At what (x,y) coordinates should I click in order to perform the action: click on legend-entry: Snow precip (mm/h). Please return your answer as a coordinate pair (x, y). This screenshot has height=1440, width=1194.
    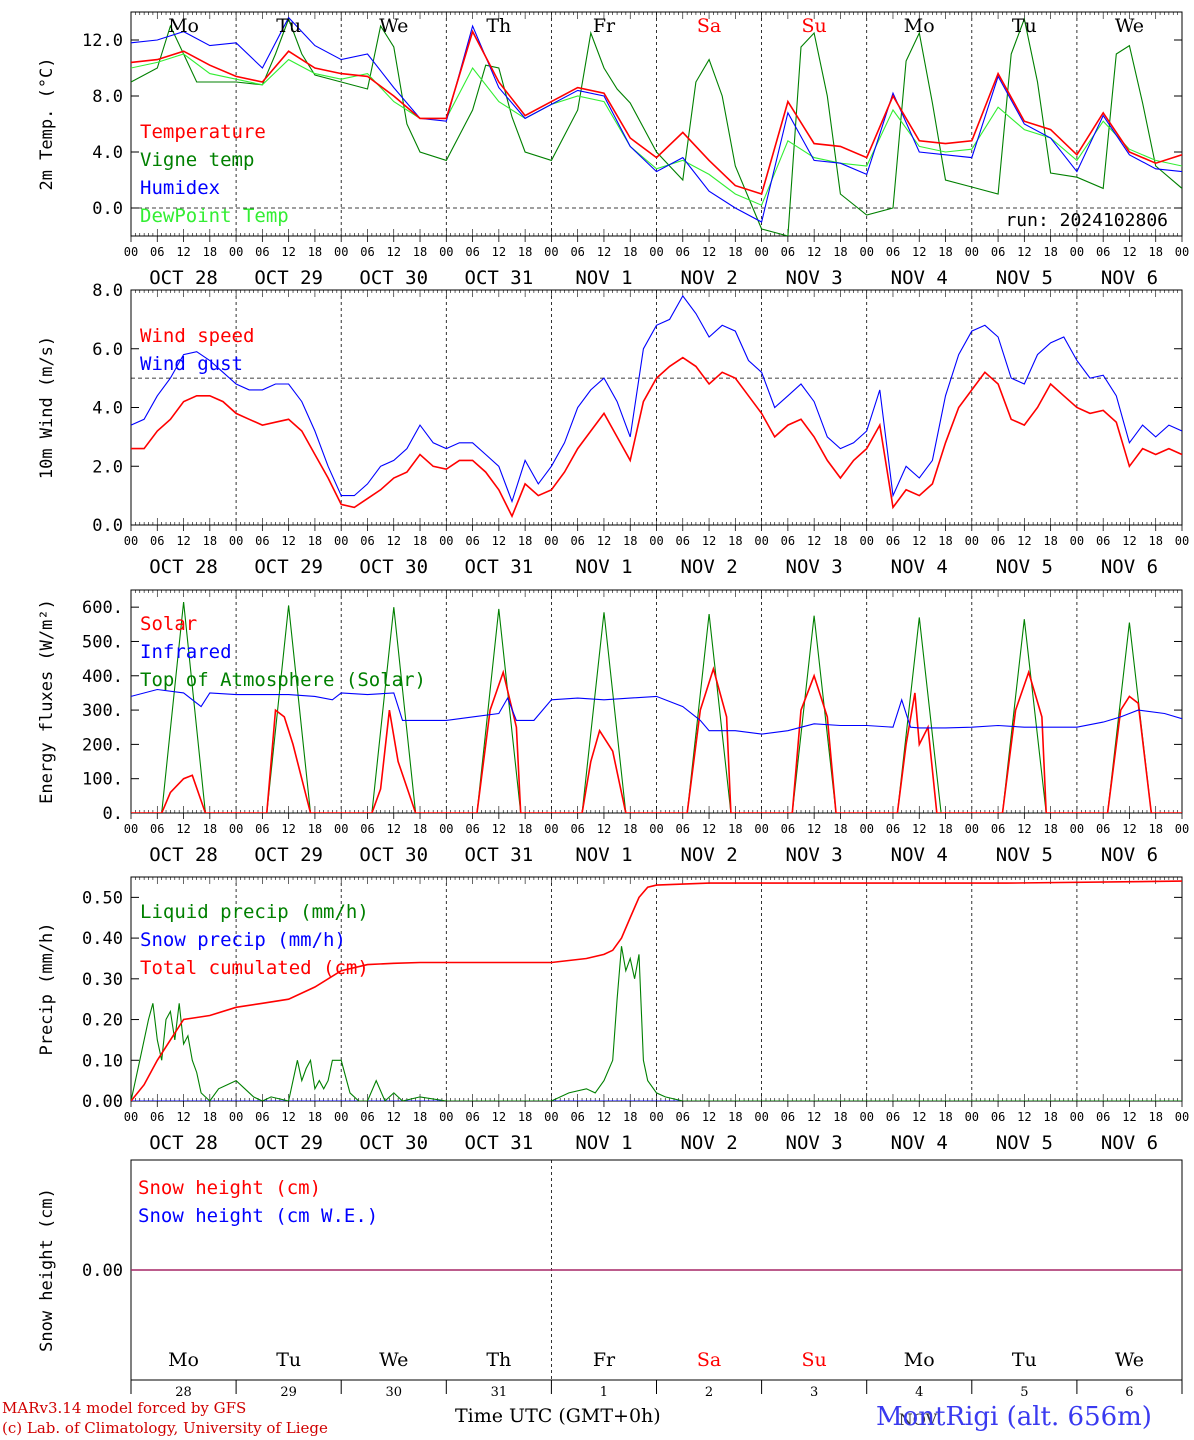
    Looking at the image, I should click on (243, 940).